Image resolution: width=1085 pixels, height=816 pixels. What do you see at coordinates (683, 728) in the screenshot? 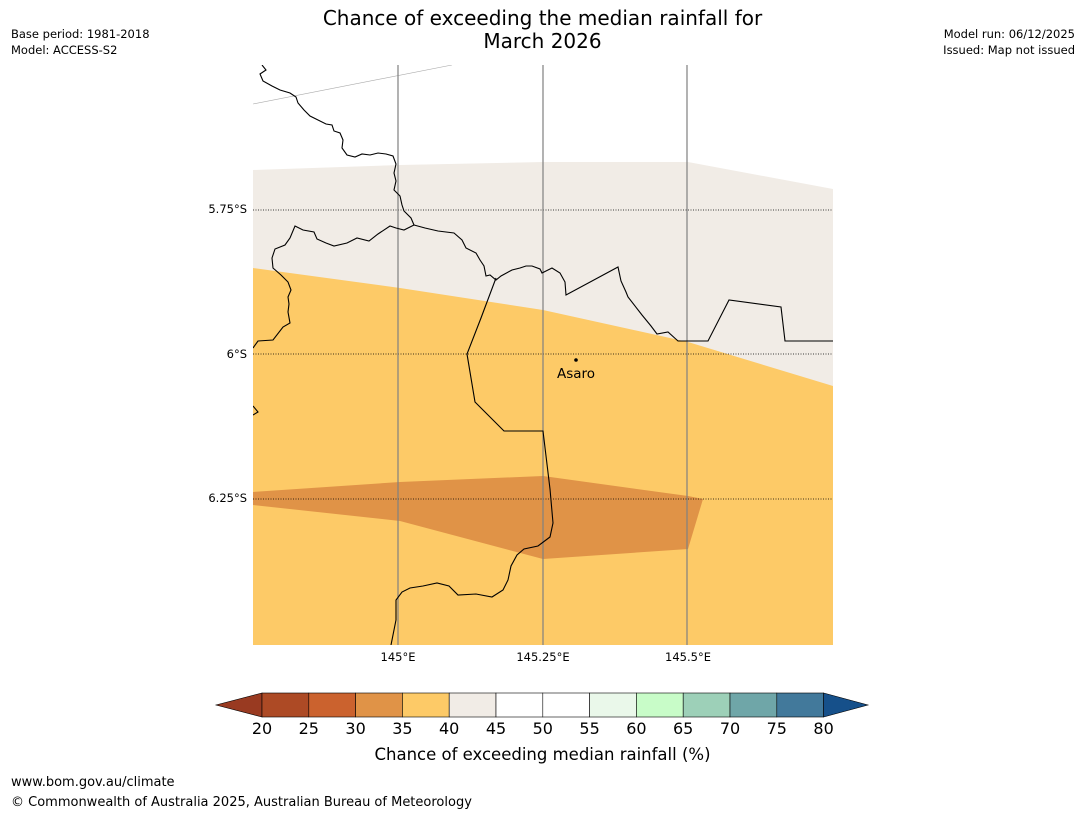
I see `colorbar-tick-65: 65` at bounding box center [683, 728].